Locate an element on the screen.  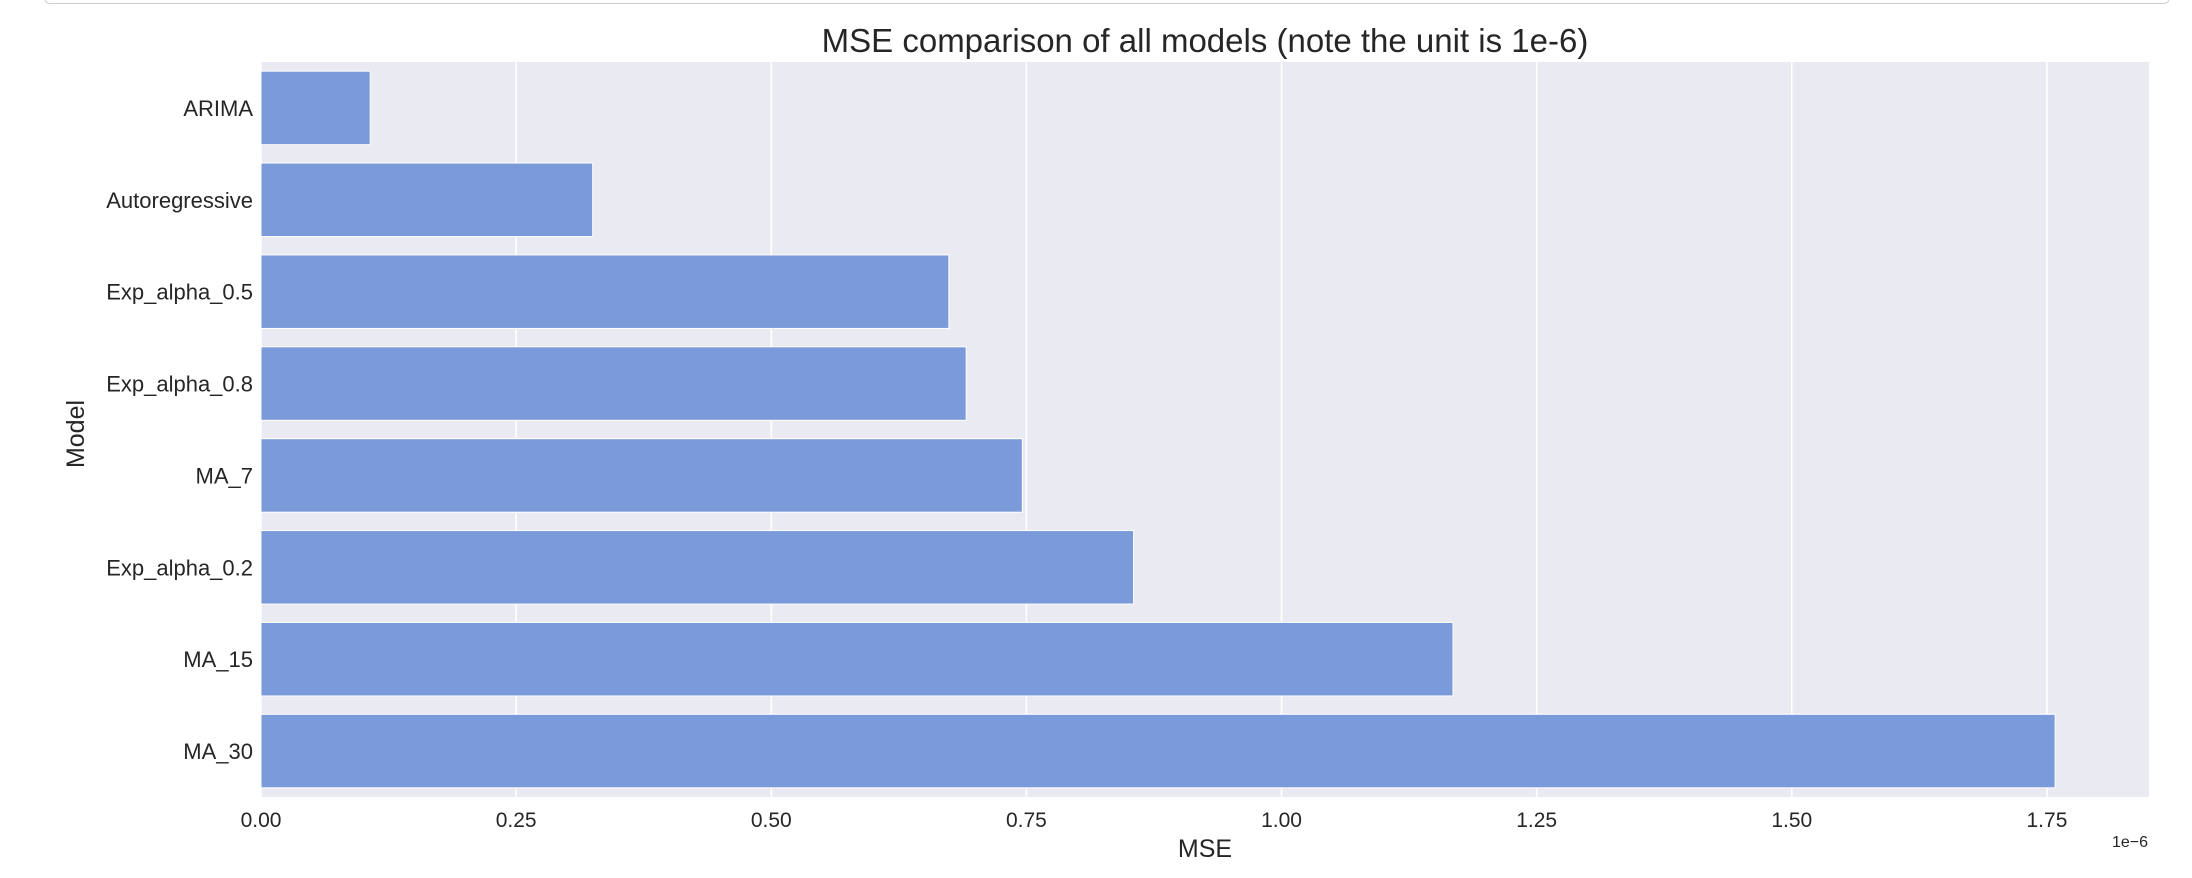
y-tick-label: Exp_alpha_0.5 is located at coordinates (179, 292).